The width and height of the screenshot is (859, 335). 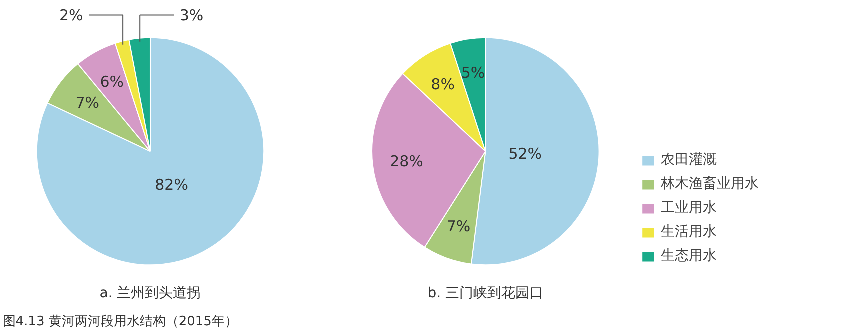 I want to click on legend-label: 工业用水, so click(x=689, y=208).